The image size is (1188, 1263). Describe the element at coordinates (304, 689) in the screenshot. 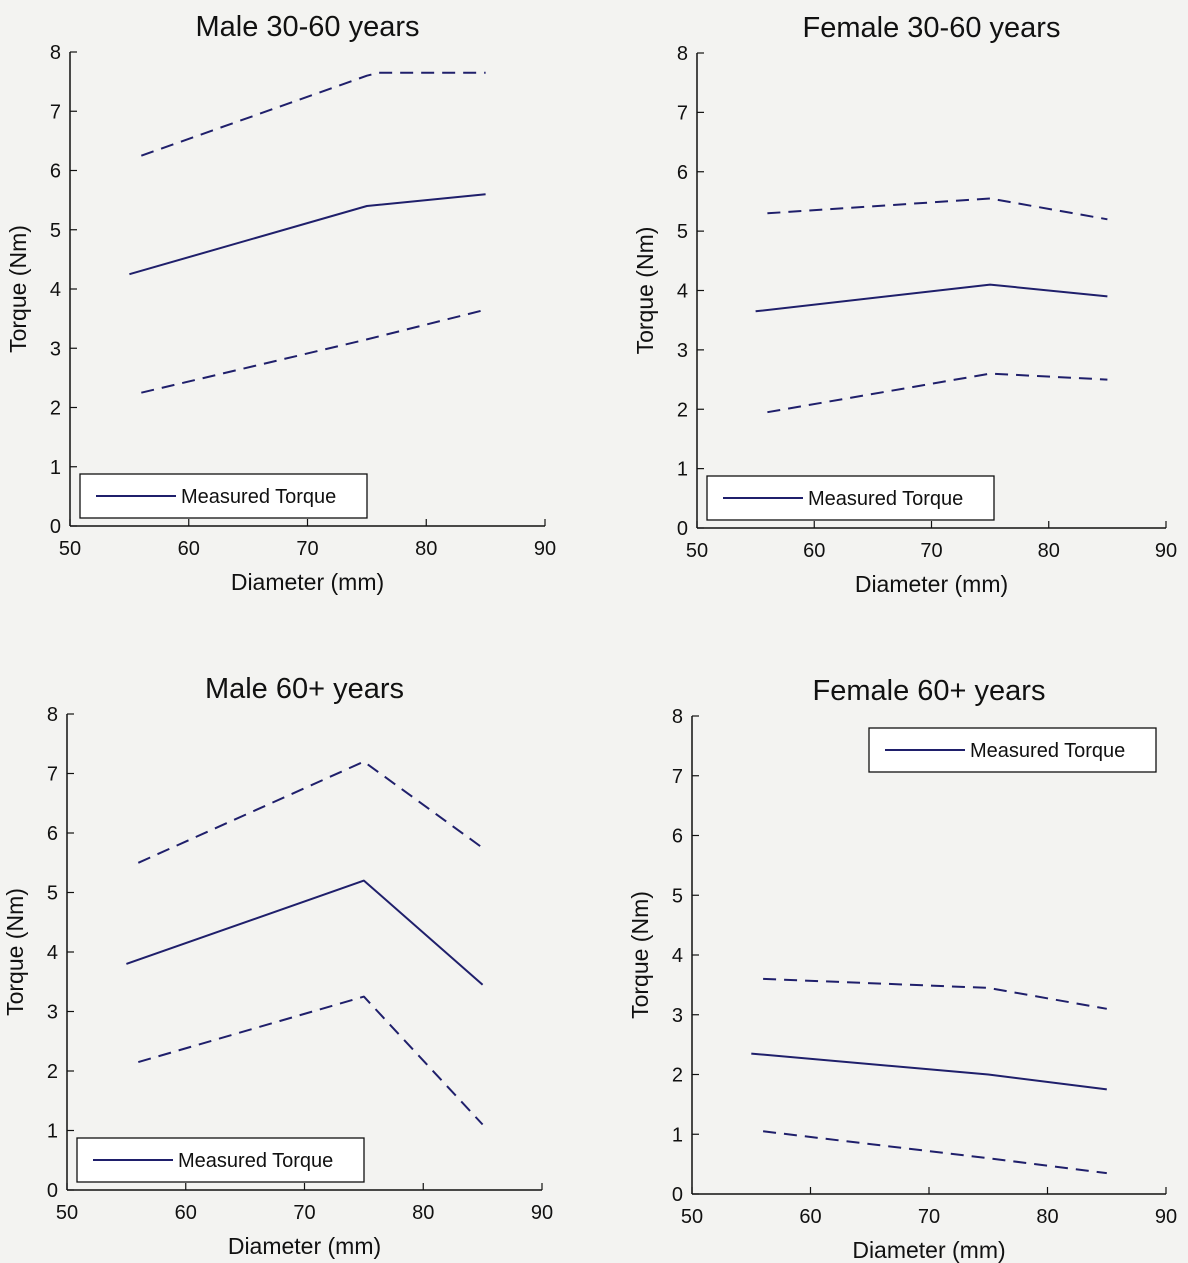

I see `chart-title: Male 60+ years` at that location.